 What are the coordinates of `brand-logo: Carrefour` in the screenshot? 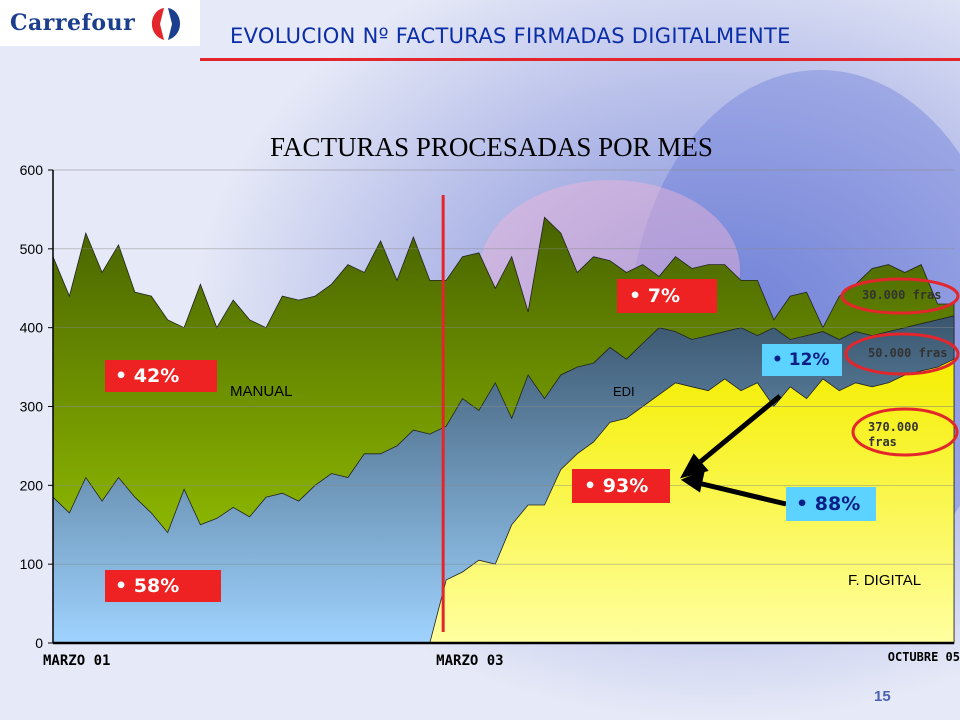 It's located at (100, 23).